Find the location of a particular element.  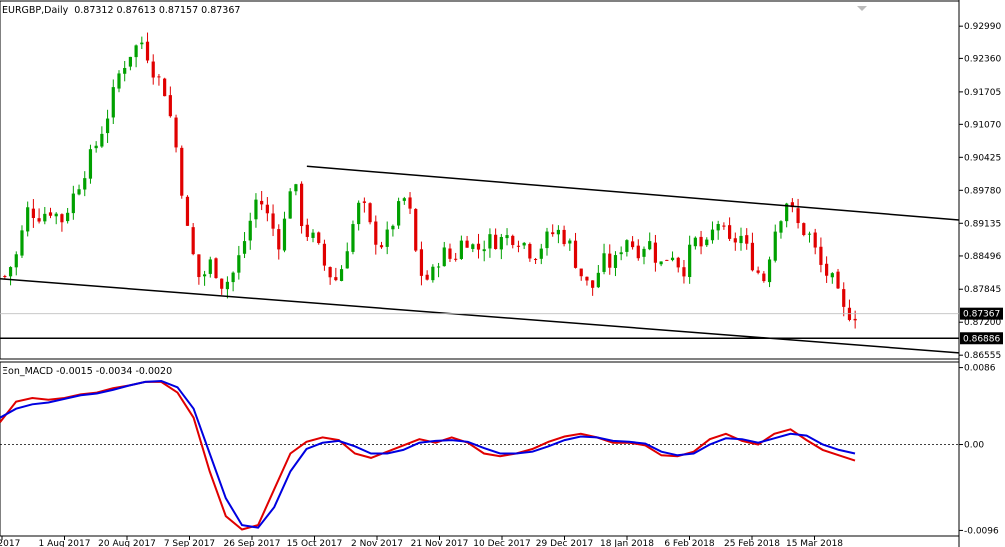

price-tick-label: 0.87200 is located at coordinates (982, 323).